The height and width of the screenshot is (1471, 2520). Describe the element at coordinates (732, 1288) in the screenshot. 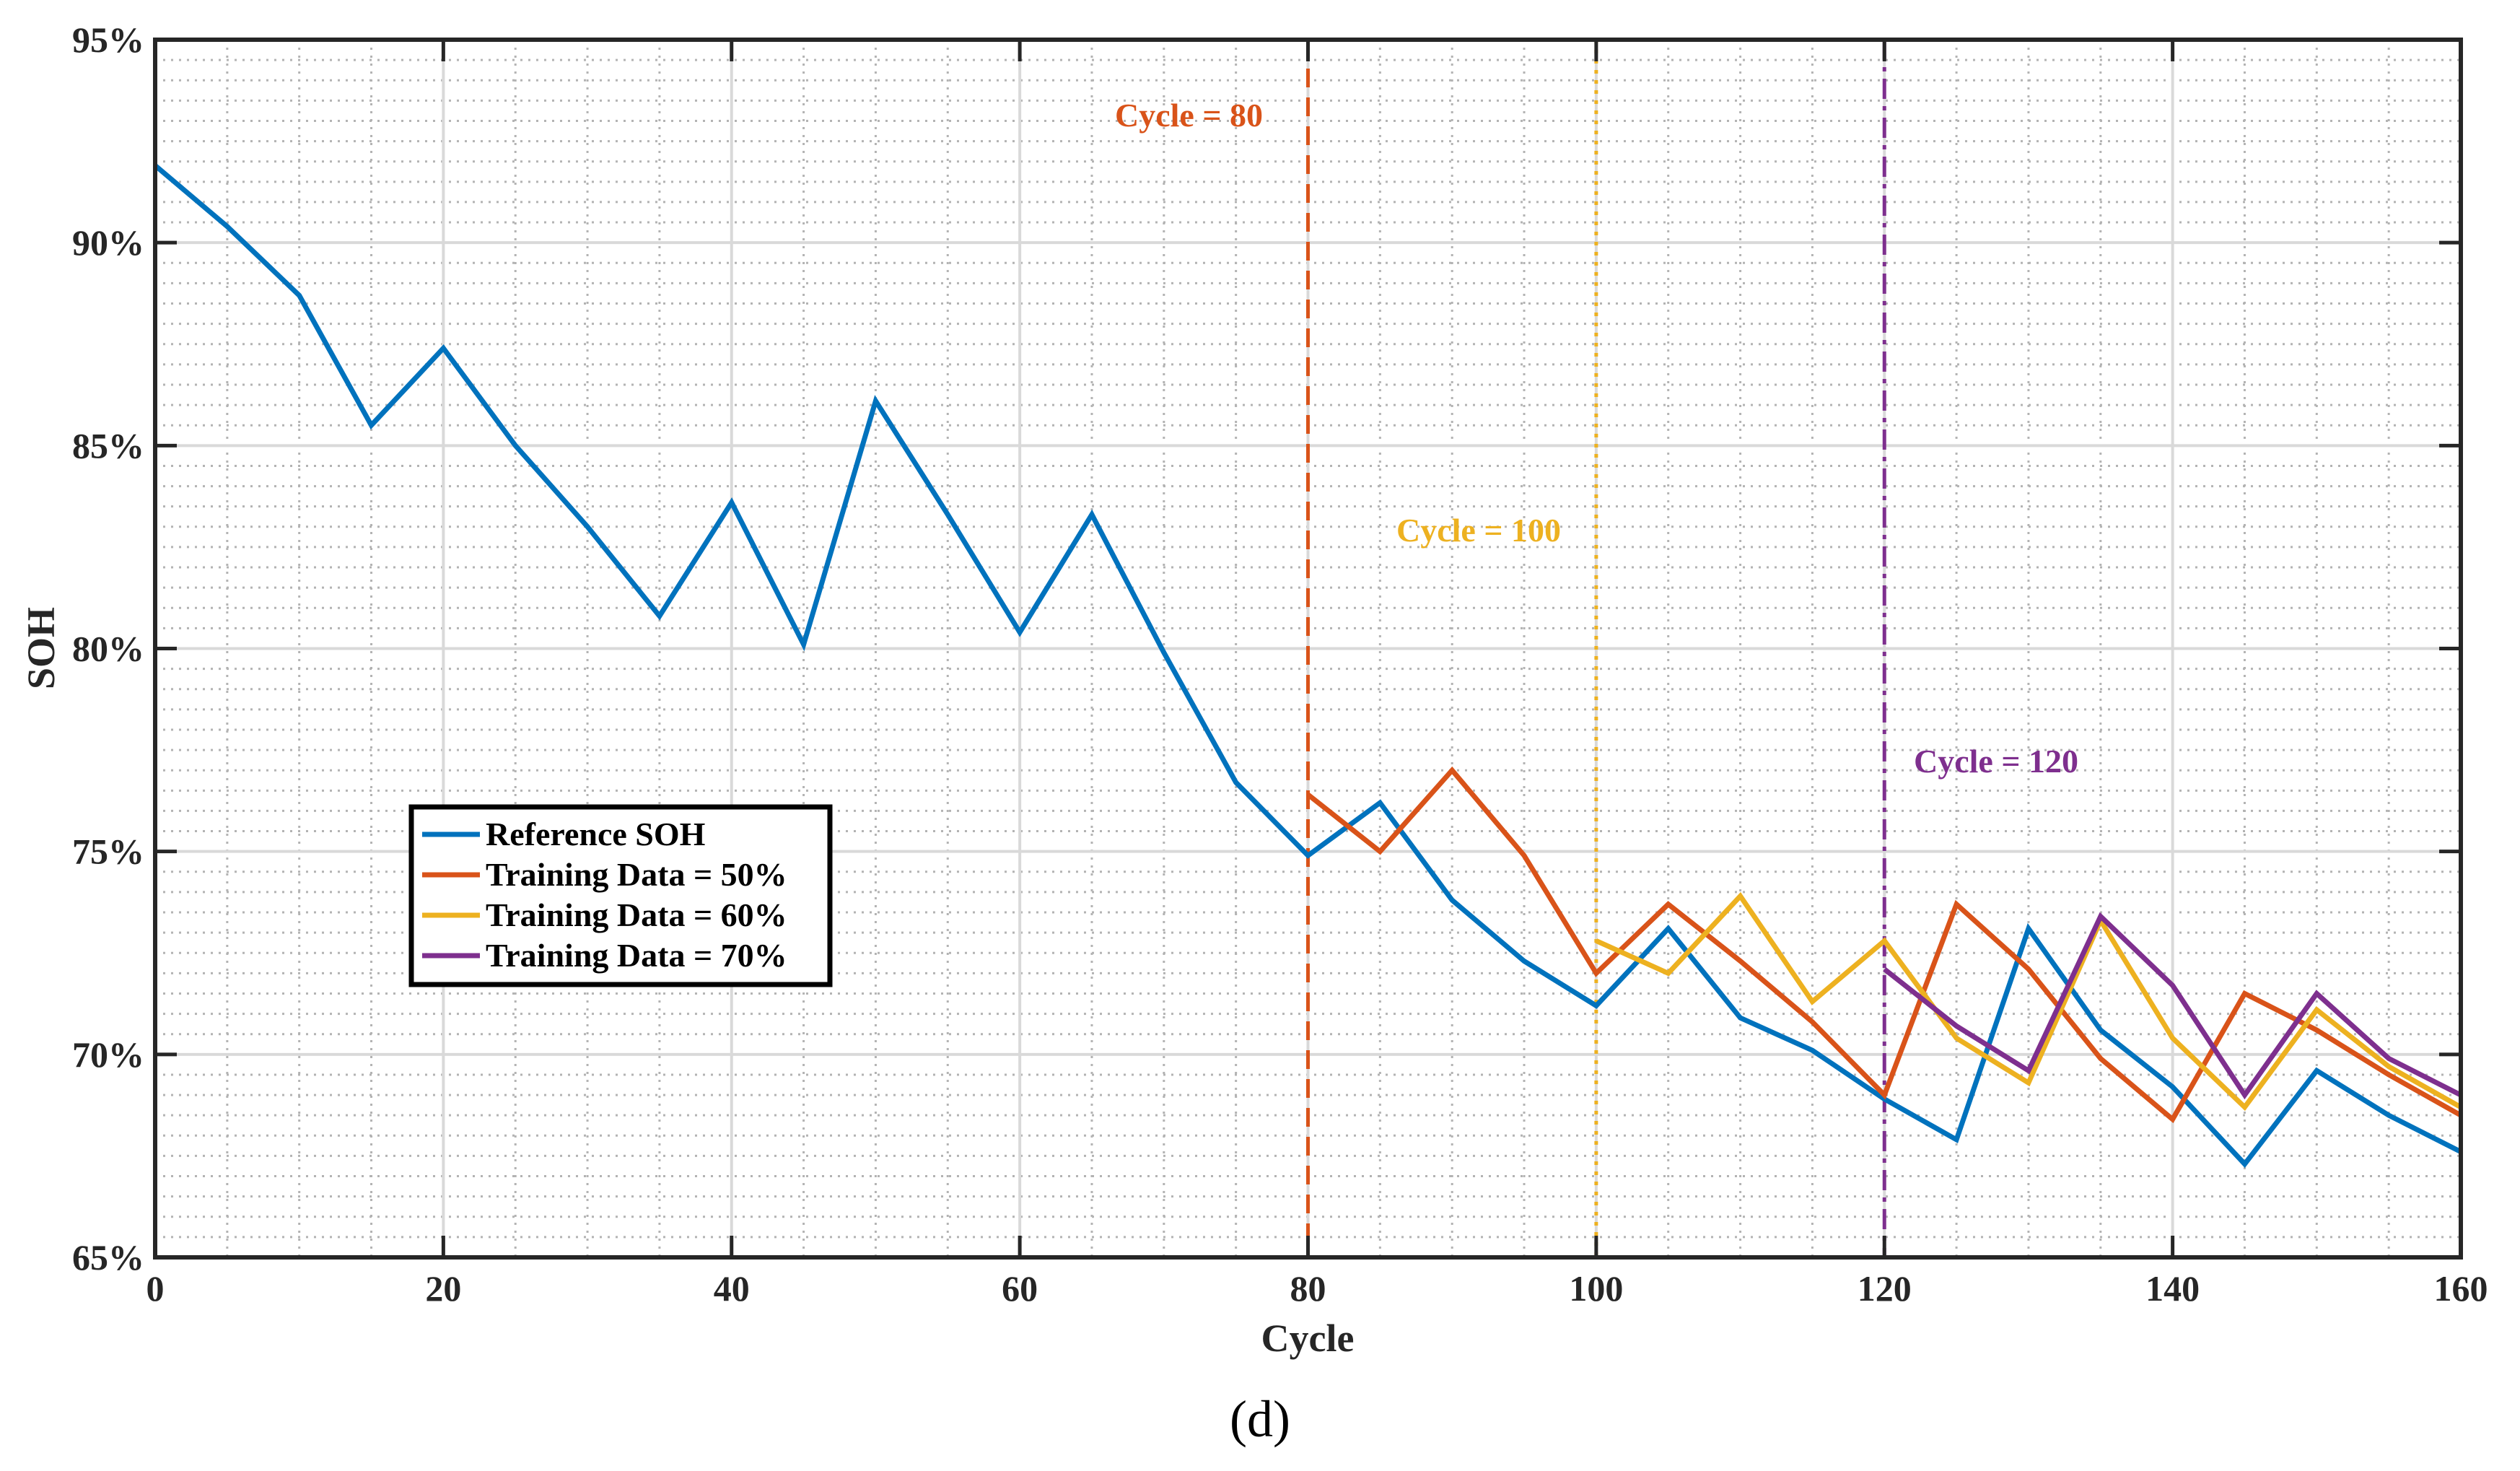

I see `x-tick-label: 40` at that location.